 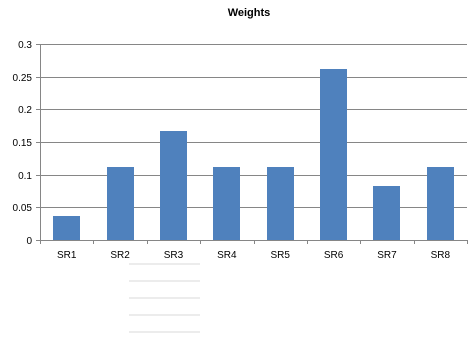 I want to click on y-tick-label: 0.1, so click(x=25, y=176).